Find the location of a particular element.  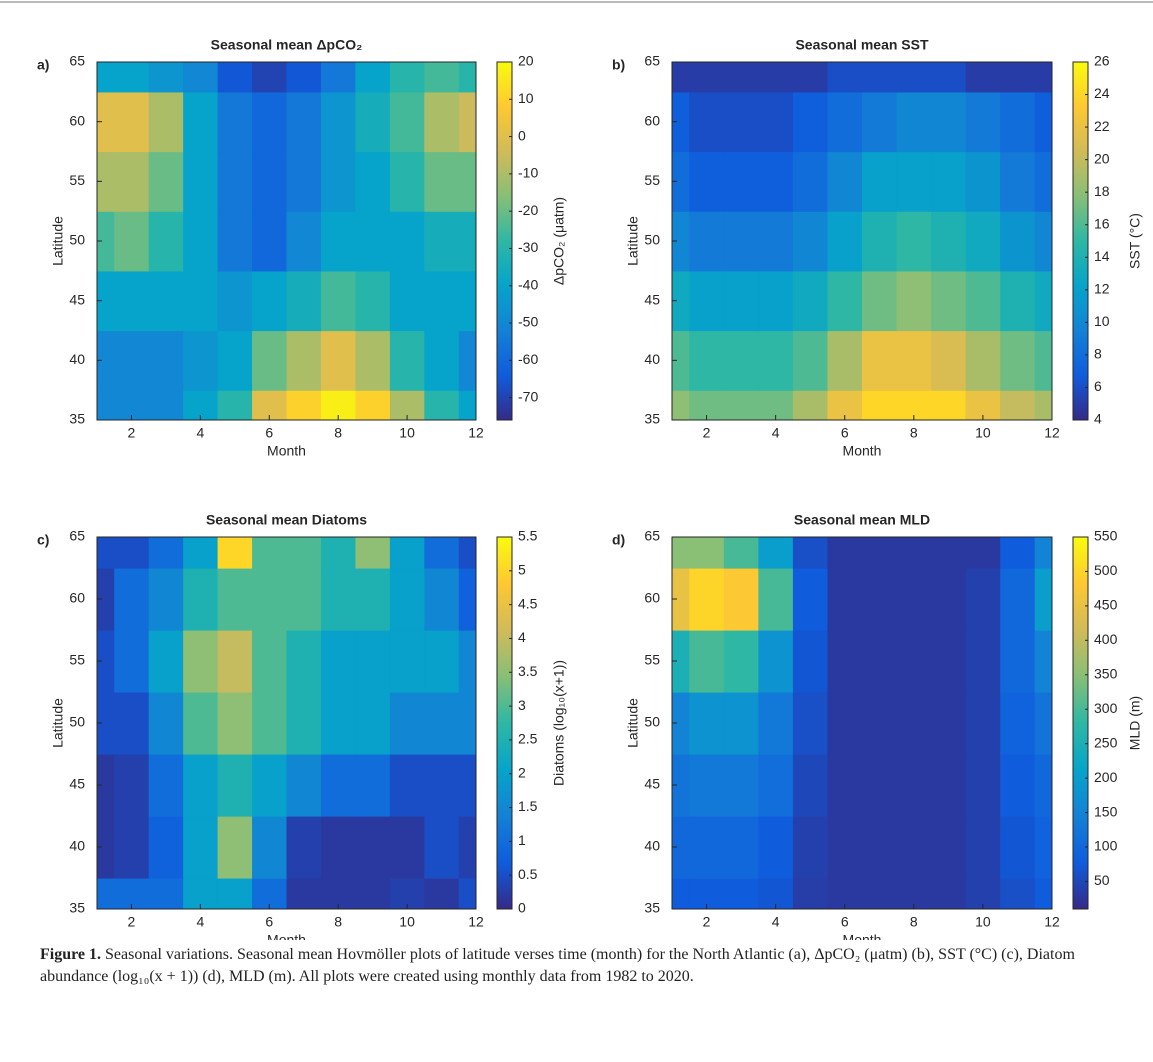

colorbar-tick-label: 1.5 is located at coordinates (528, 806).